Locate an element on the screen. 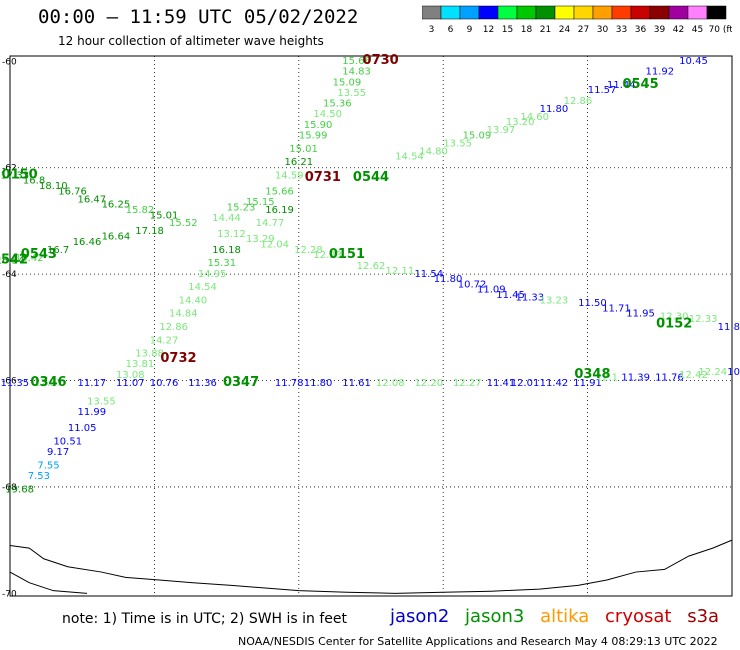 Image resolution: width=740 pixels, height=650 pixels. colorbar-label: 24 is located at coordinates (565, 30).